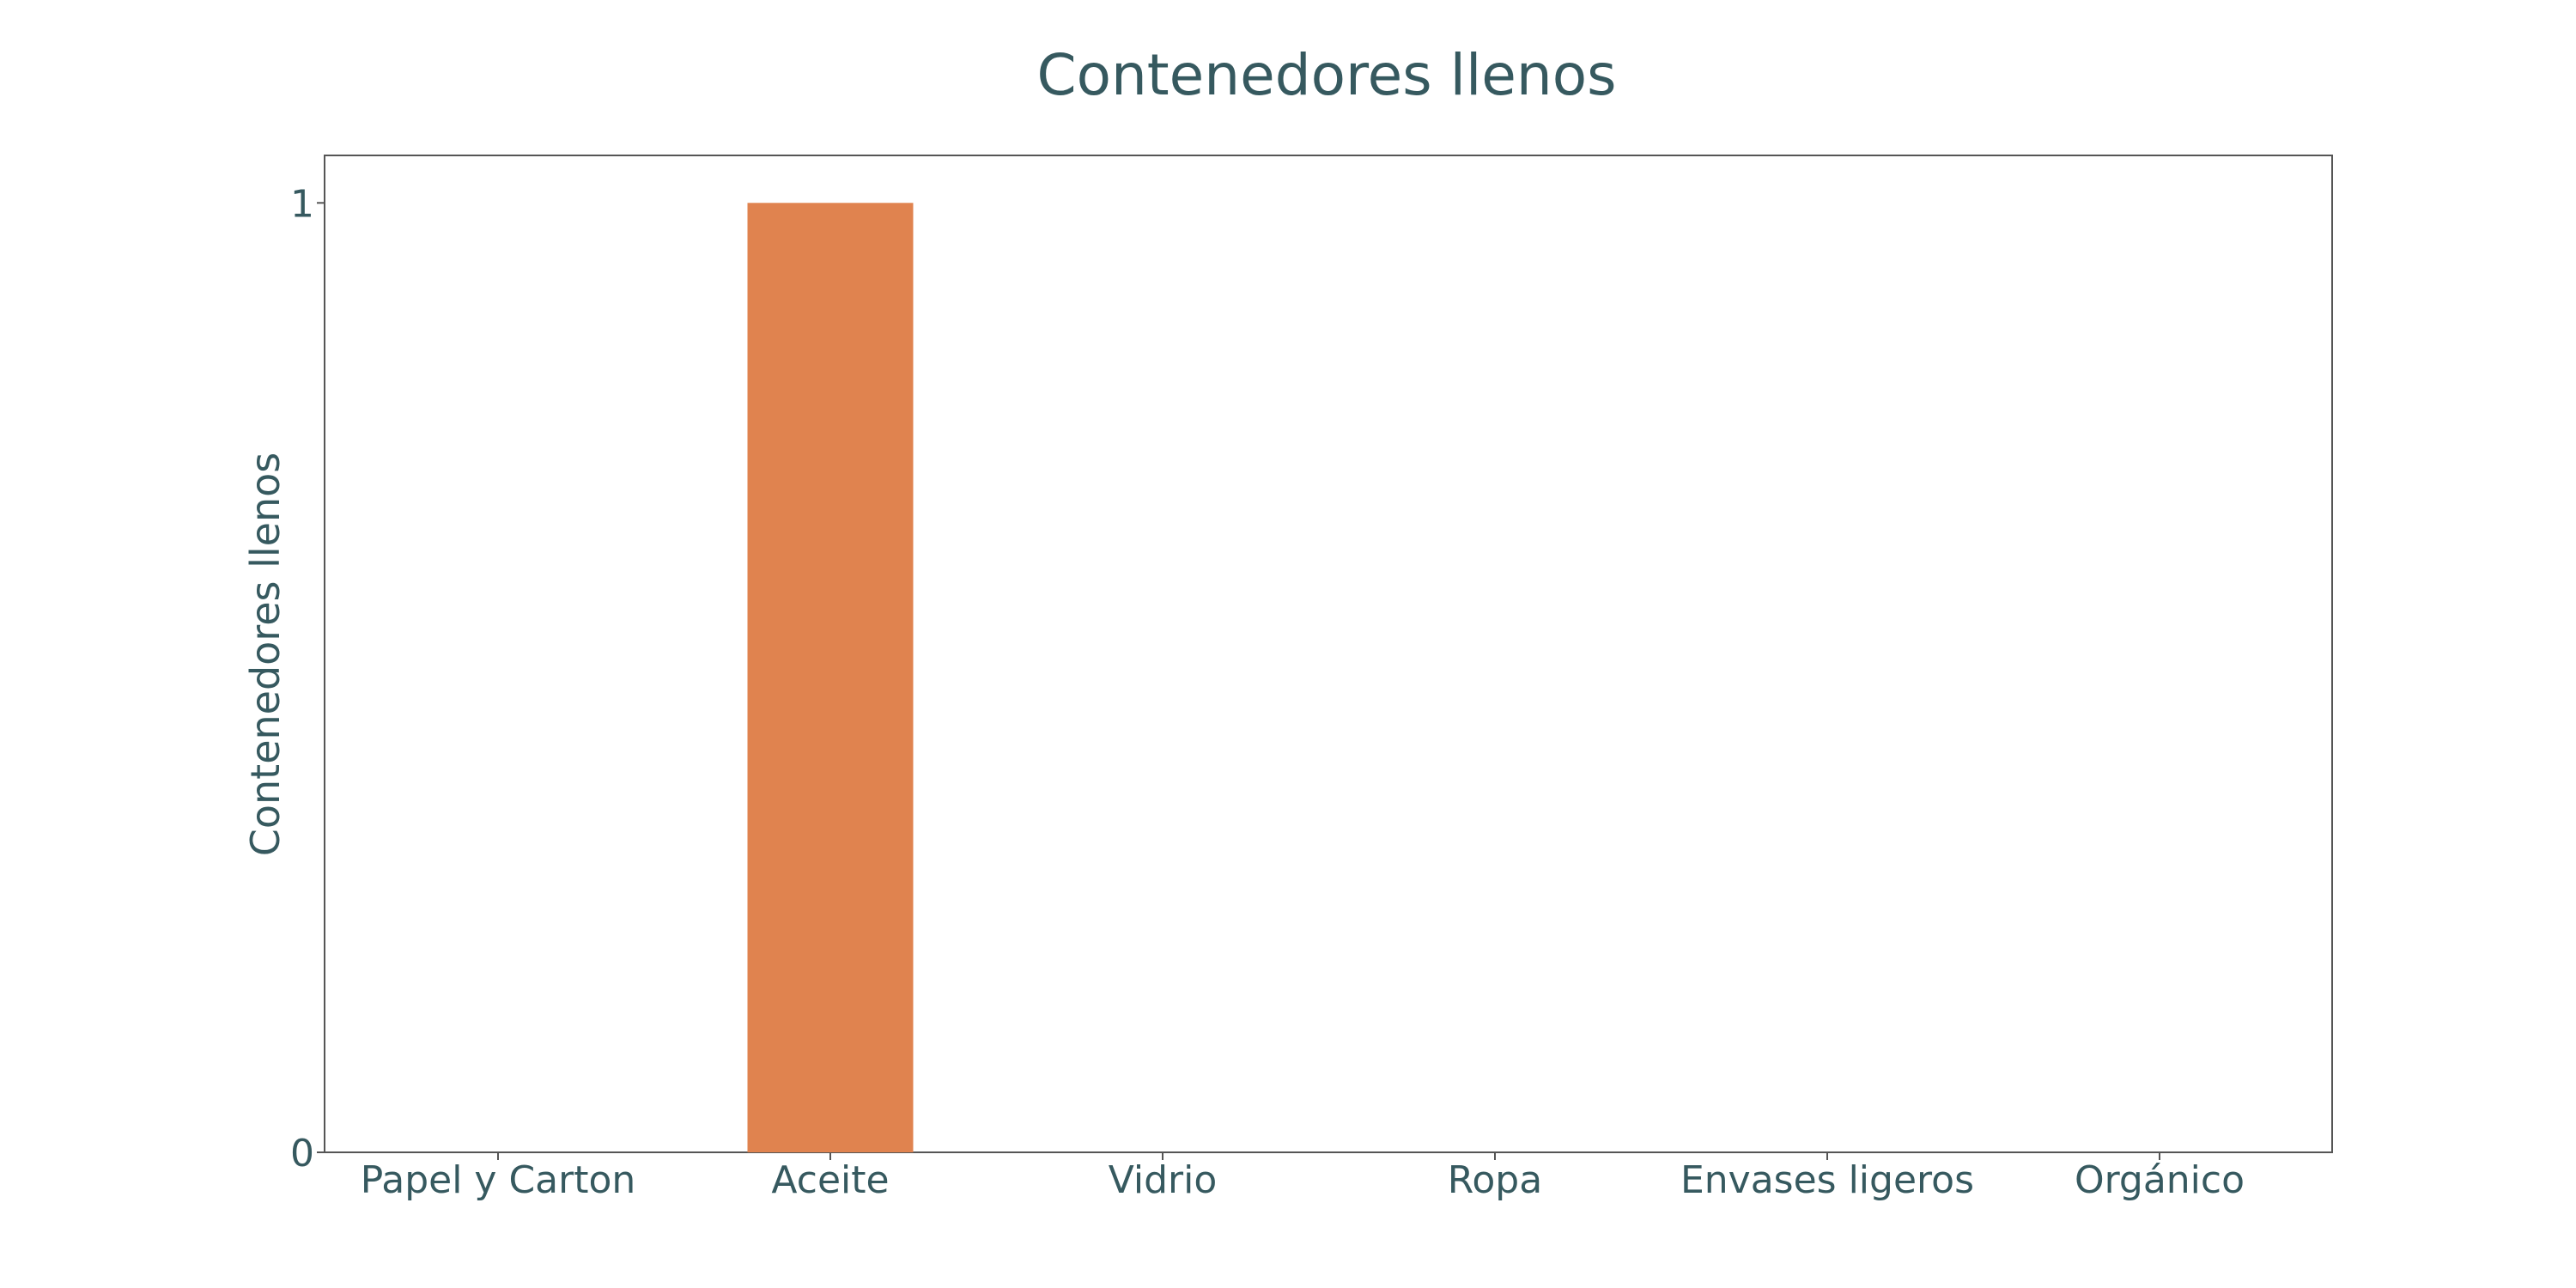  What do you see at coordinates (265, 654) in the screenshot?
I see `y-axis-label: Contenedores llenos` at bounding box center [265, 654].